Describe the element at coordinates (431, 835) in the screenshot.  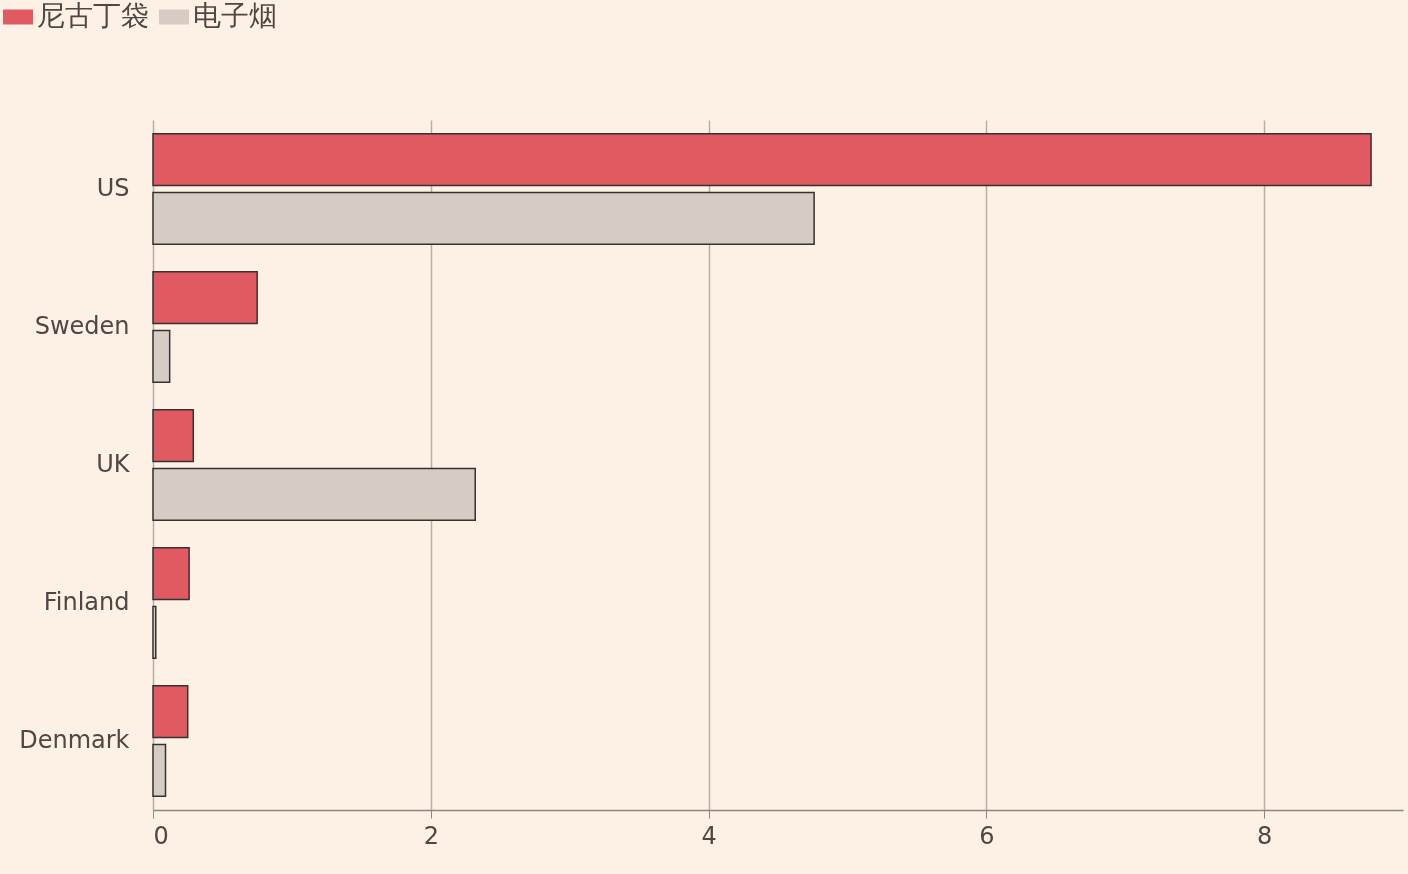
I see `x-tick-label: 2` at that location.